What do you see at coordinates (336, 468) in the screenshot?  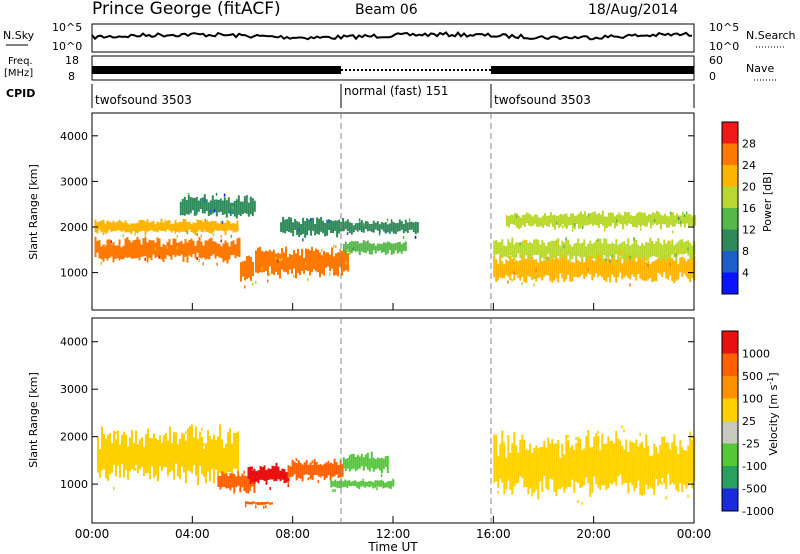 I see `velocity-band-3-col` at bounding box center [336, 468].